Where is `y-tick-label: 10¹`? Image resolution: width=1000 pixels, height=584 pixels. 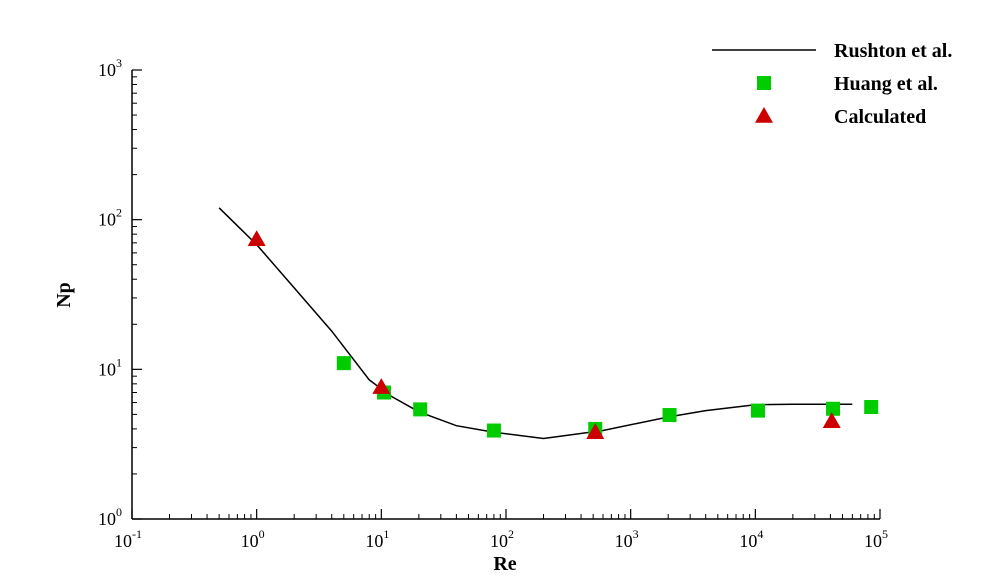
y-tick-label: 10¹ is located at coordinates (110, 367).